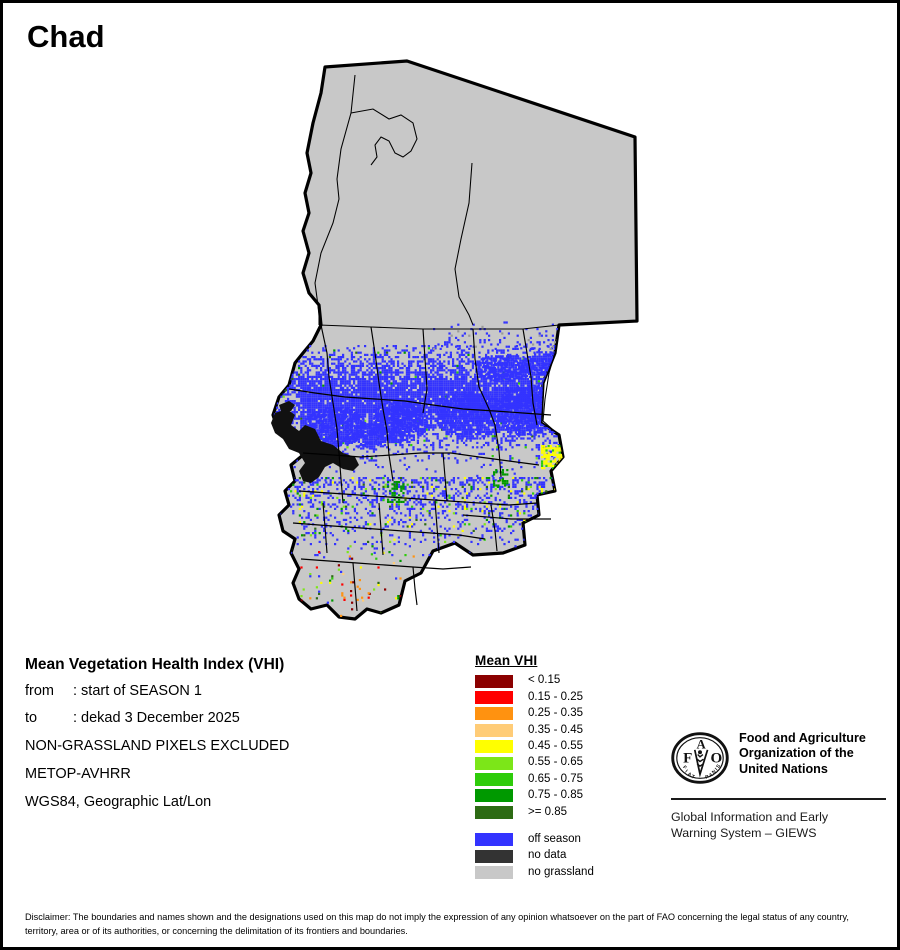 Image resolution: width=900 pixels, height=950 pixels. I want to click on fao-branding: F A O F I A T P A N I, so click(778, 785).